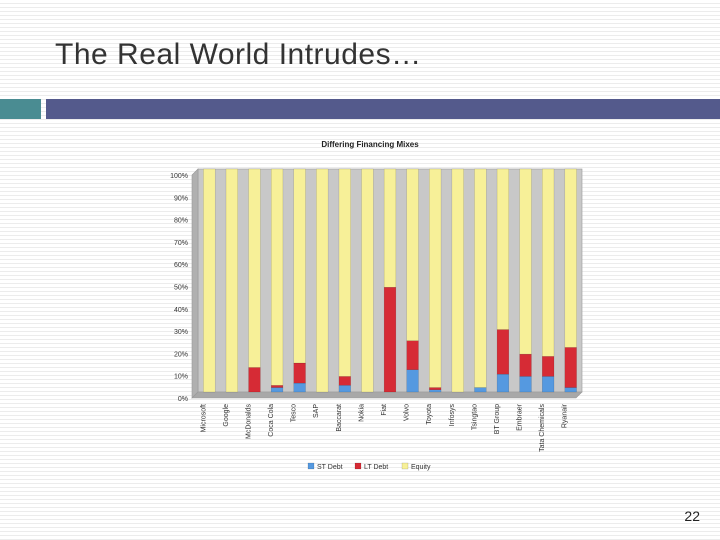  Describe the element at coordinates (181, 354) in the screenshot. I see `y-tick-label: 20%` at that location.